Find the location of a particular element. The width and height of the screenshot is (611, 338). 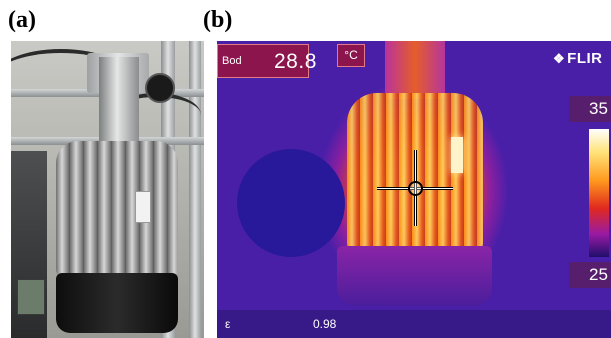

connector-knob is located at coordinates (160, 88).